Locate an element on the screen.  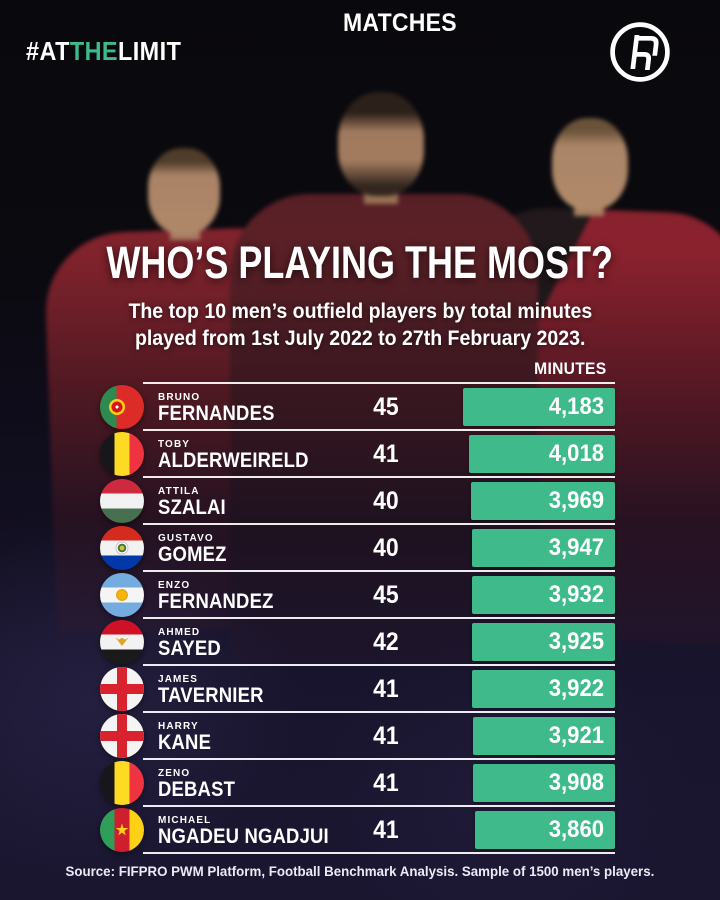
minutes-value: 3,921 is located at coordinates (576, 735).